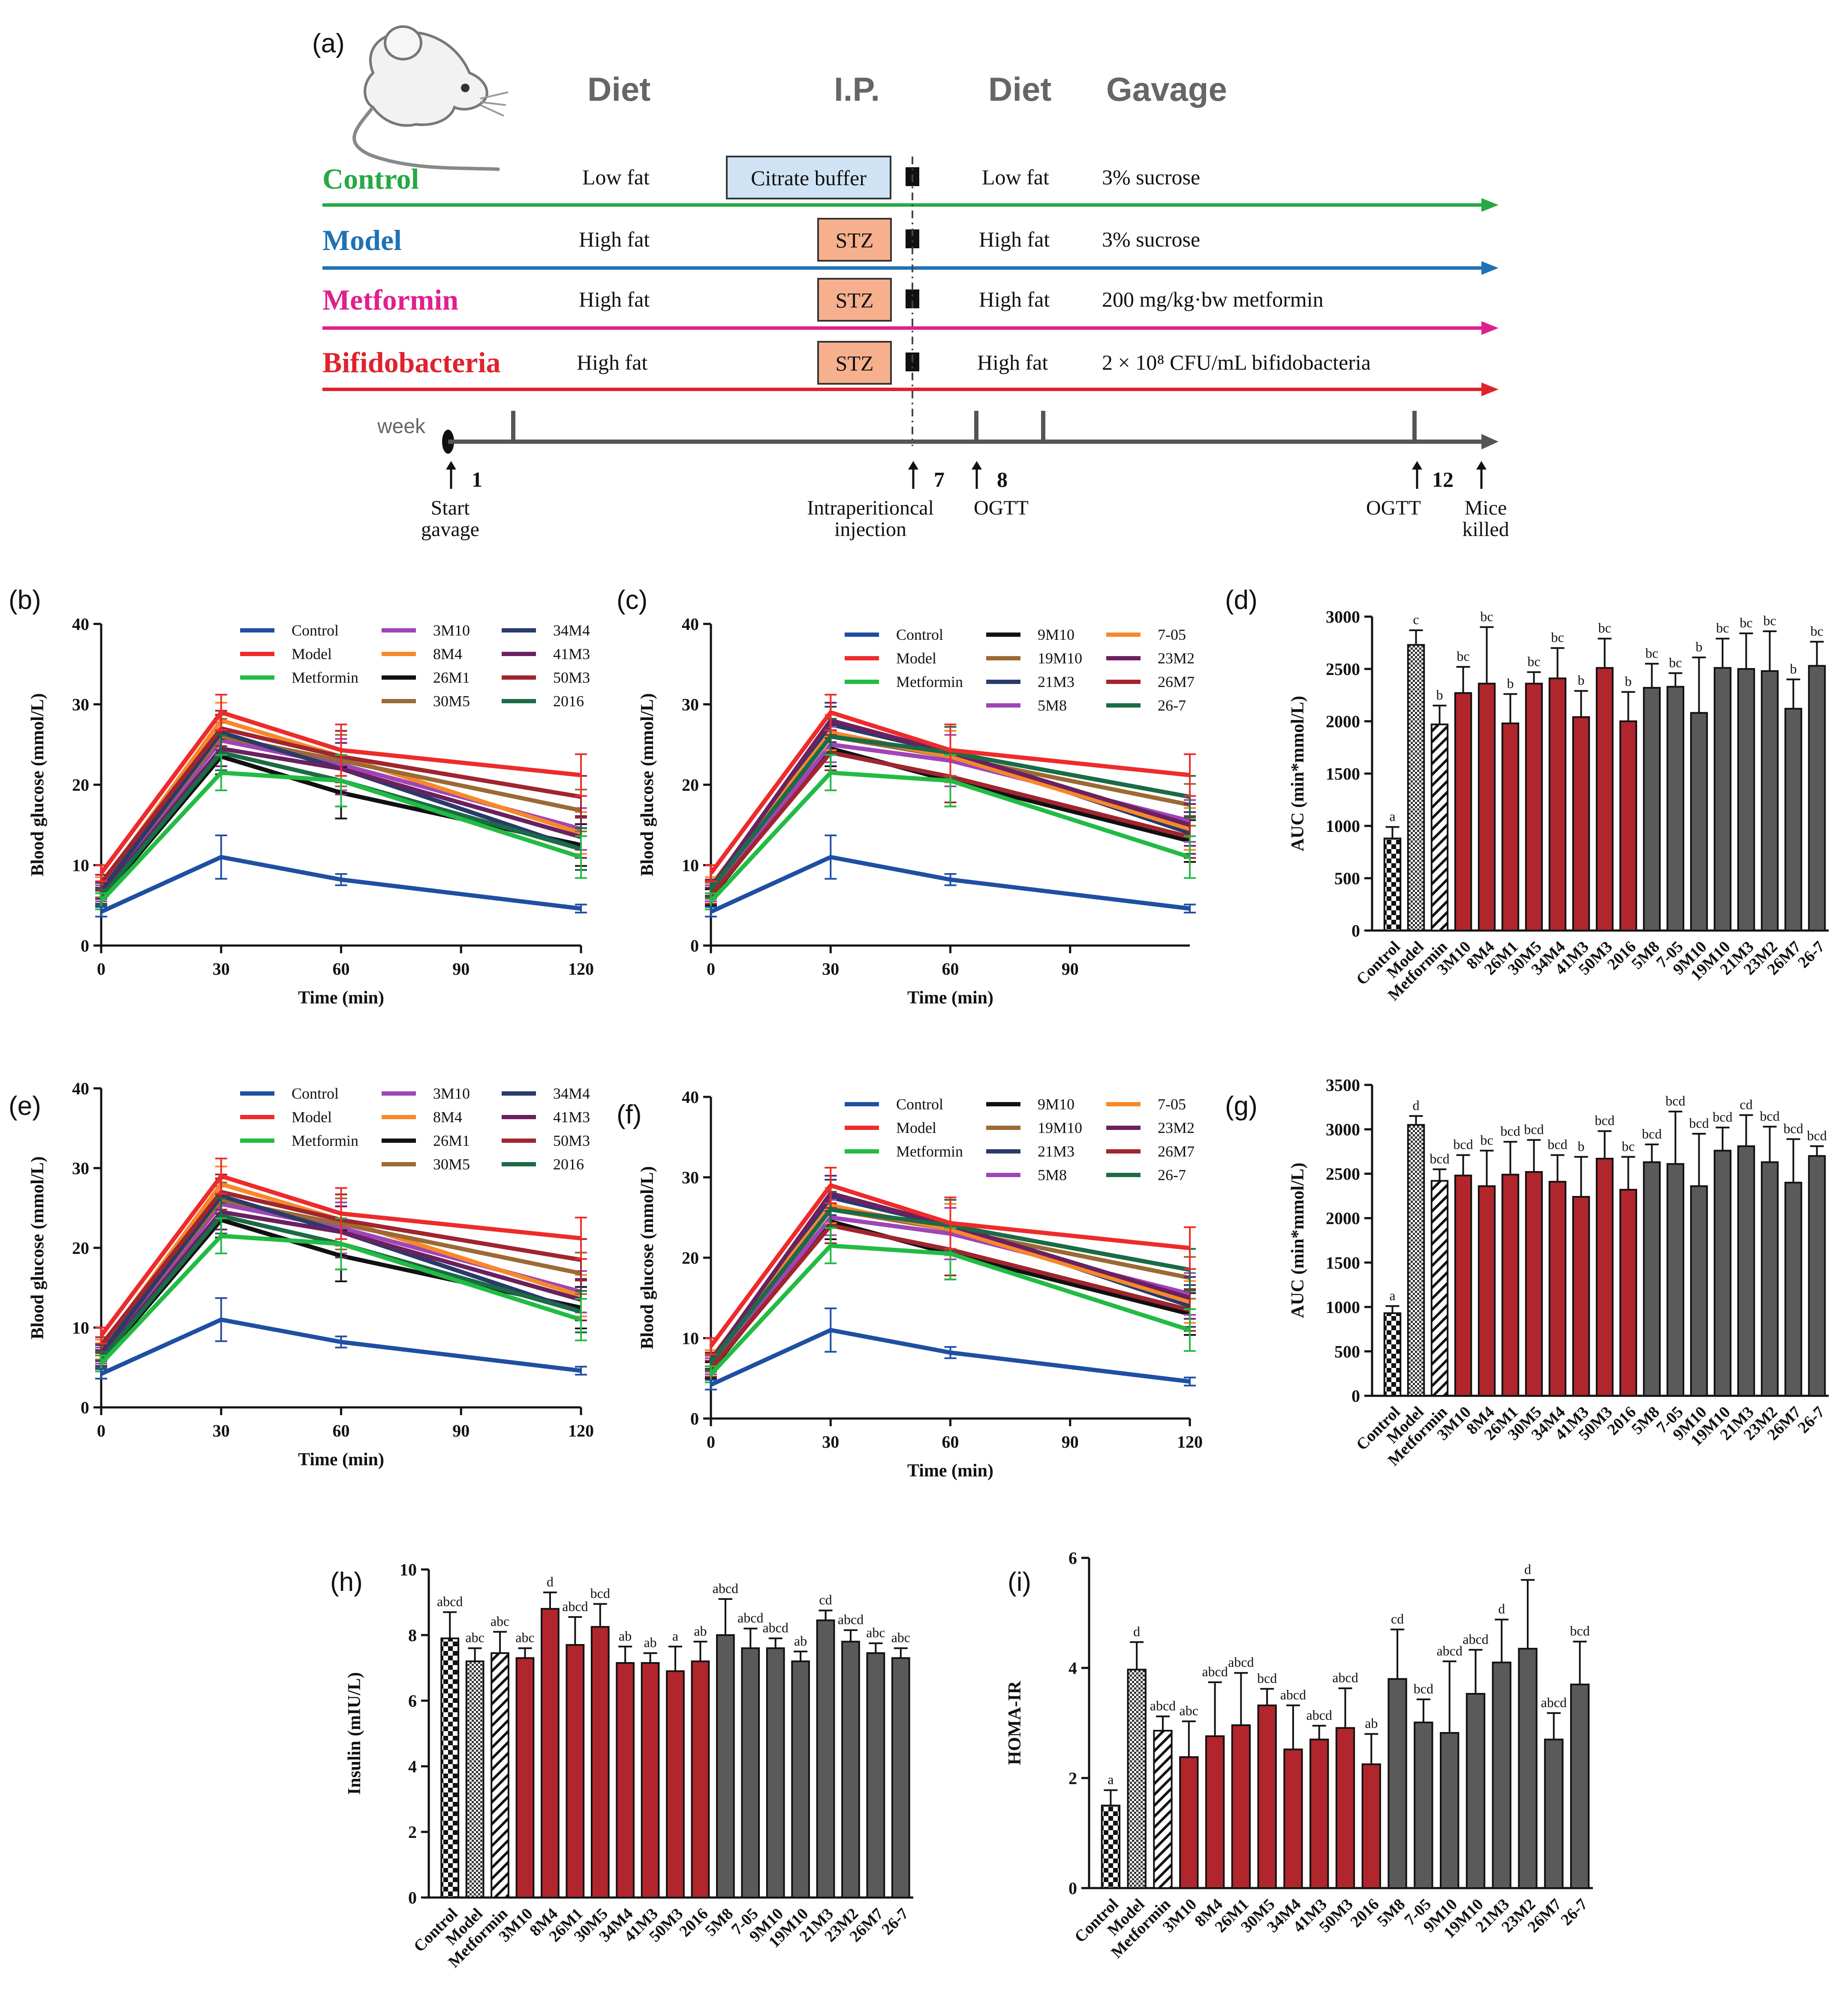 The height and width of the screenshot is (2000, 1848). Describe the element at coordinates (1443, 479) in the screenshot. I see `timeline-week-num: 12` at that location.